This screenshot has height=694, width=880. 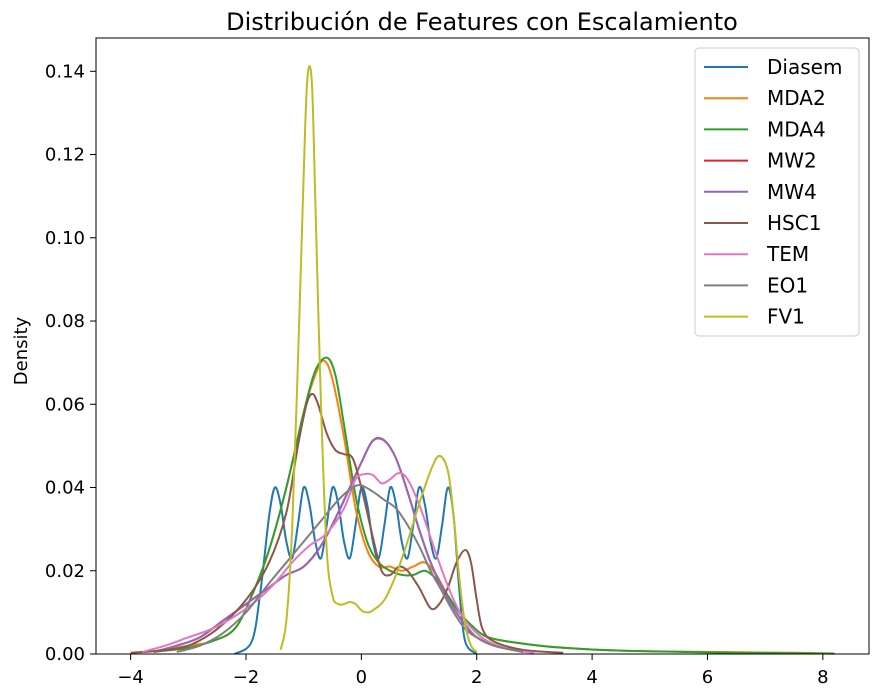 I want to click on y-tick-label: 0.12, so click(x=65, y=155).